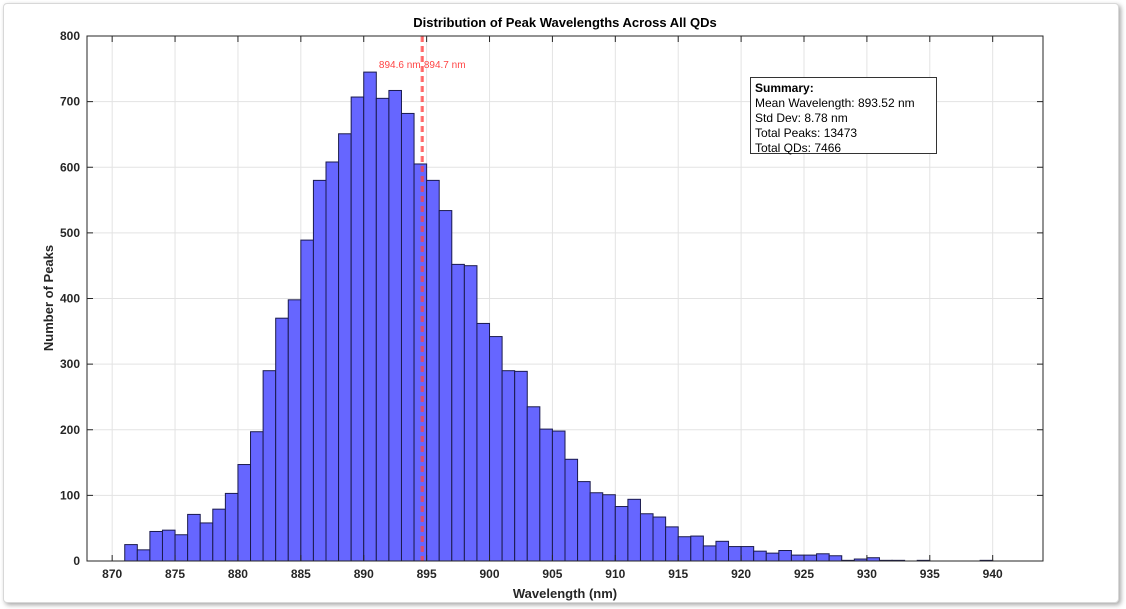 This screenshot has height=609, width=1126. I want to click on reference-line-label: 894.7 nm, so click(445, 65).